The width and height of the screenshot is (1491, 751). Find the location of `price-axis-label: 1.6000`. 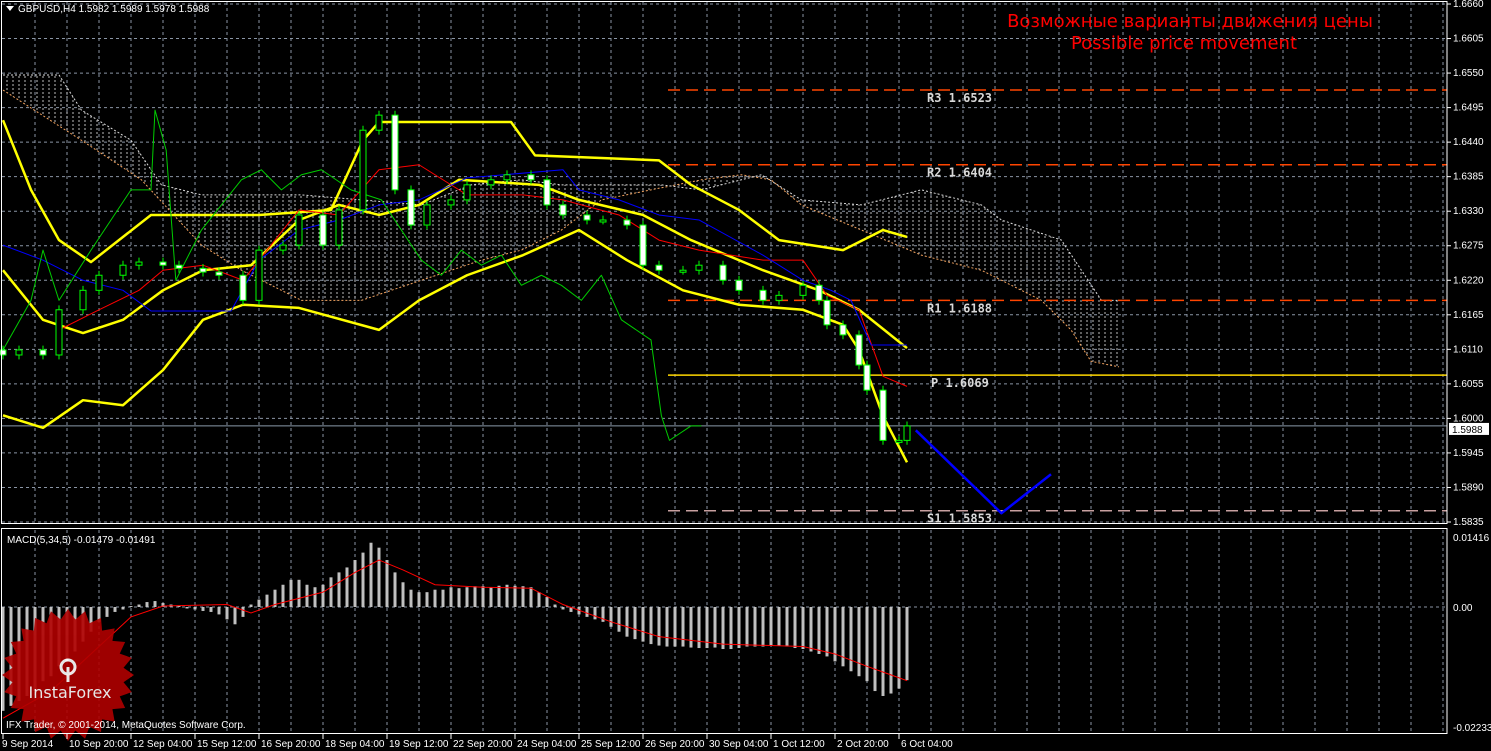

price-axis-label: 1.6000 is located at coordinates (1468, 418).